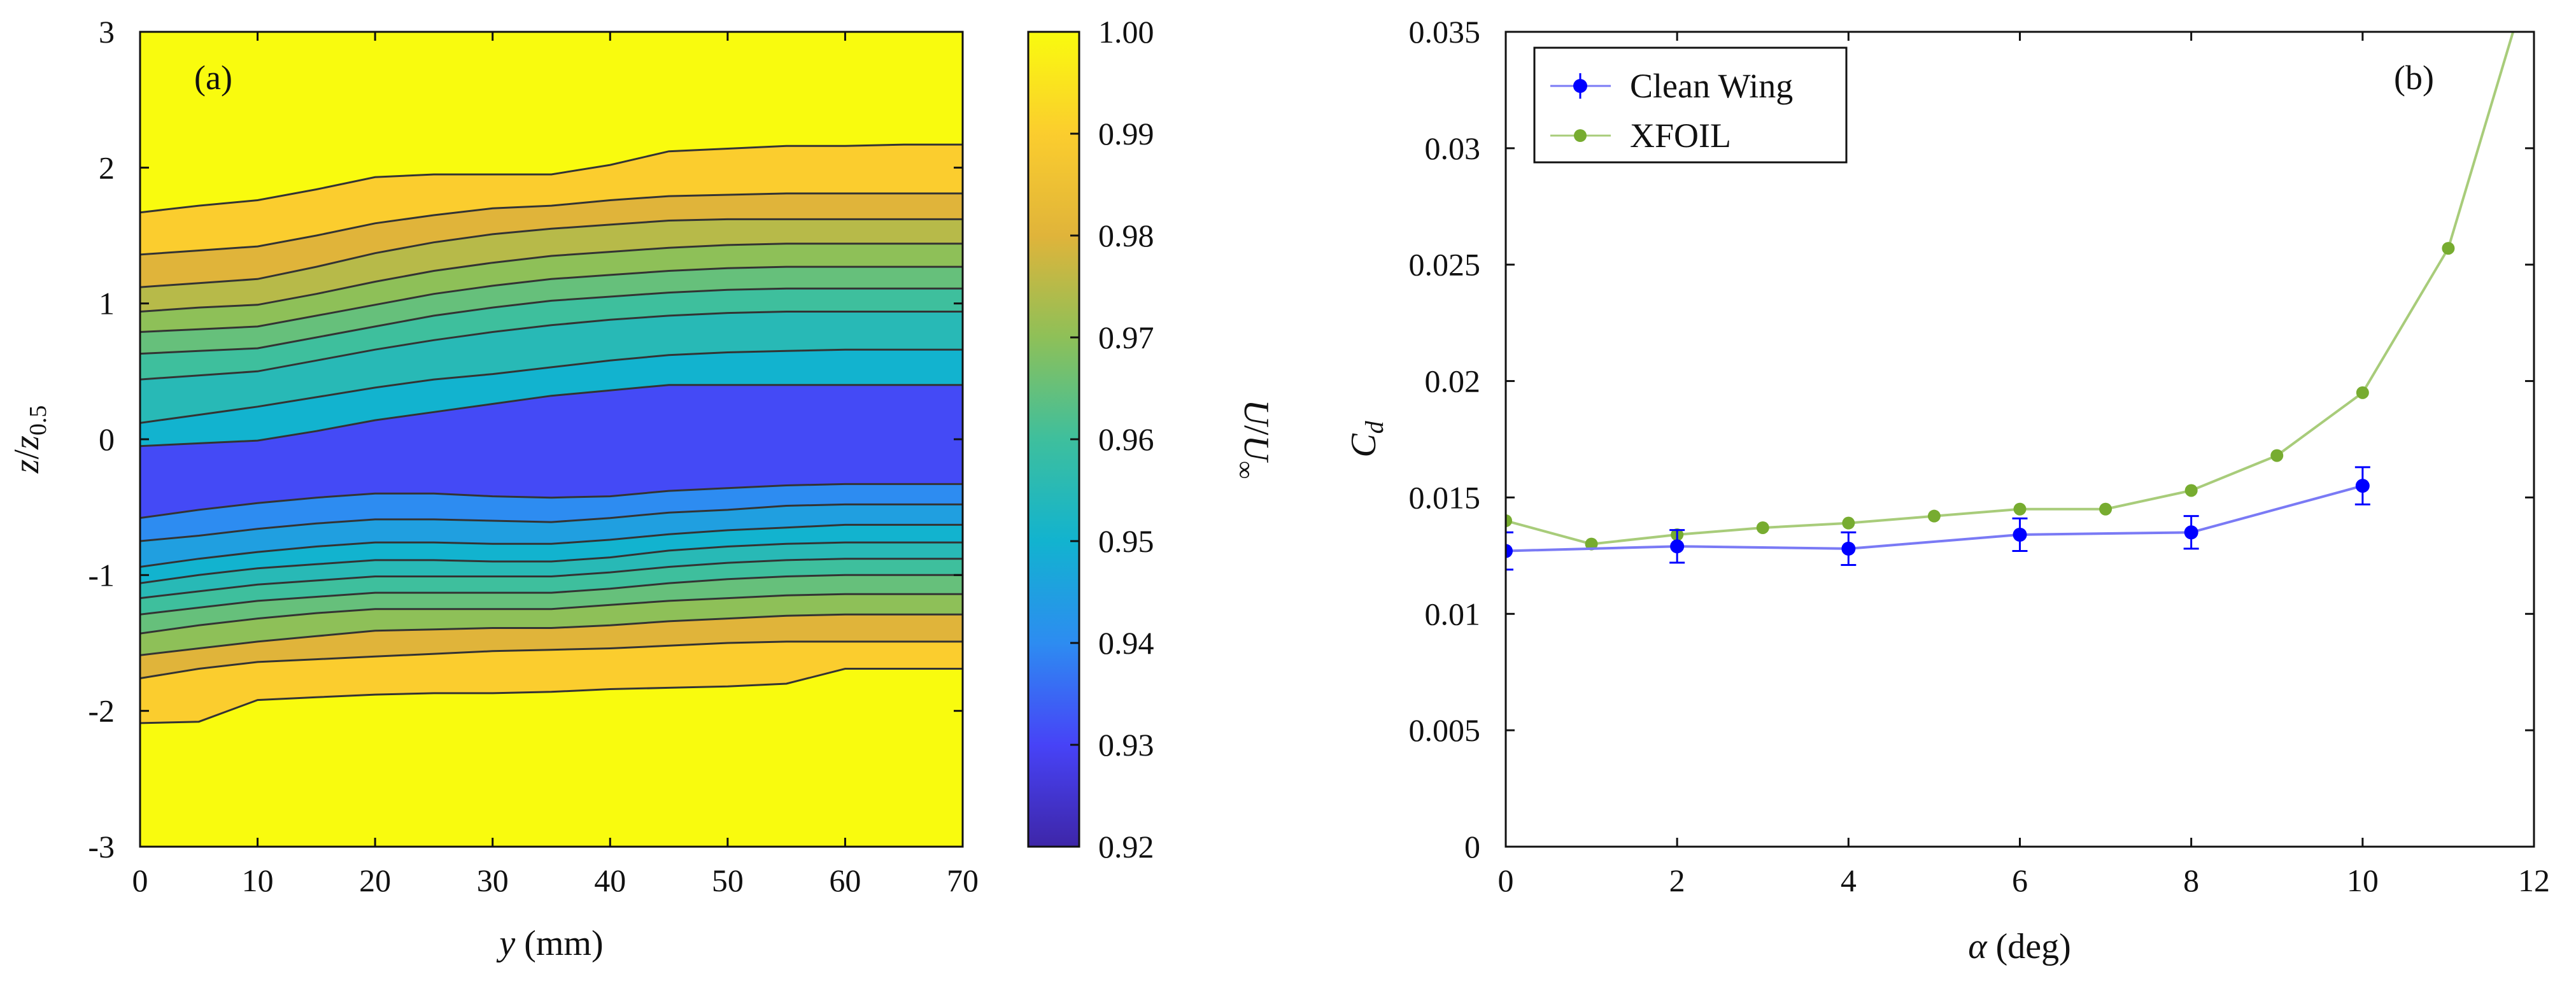 The width and height of the screenshot is (2576, 988). What do you see at coordinates (610, 880) in the screenshot?
I see `x-tick-label: 40` at bounding box center [610, 880].